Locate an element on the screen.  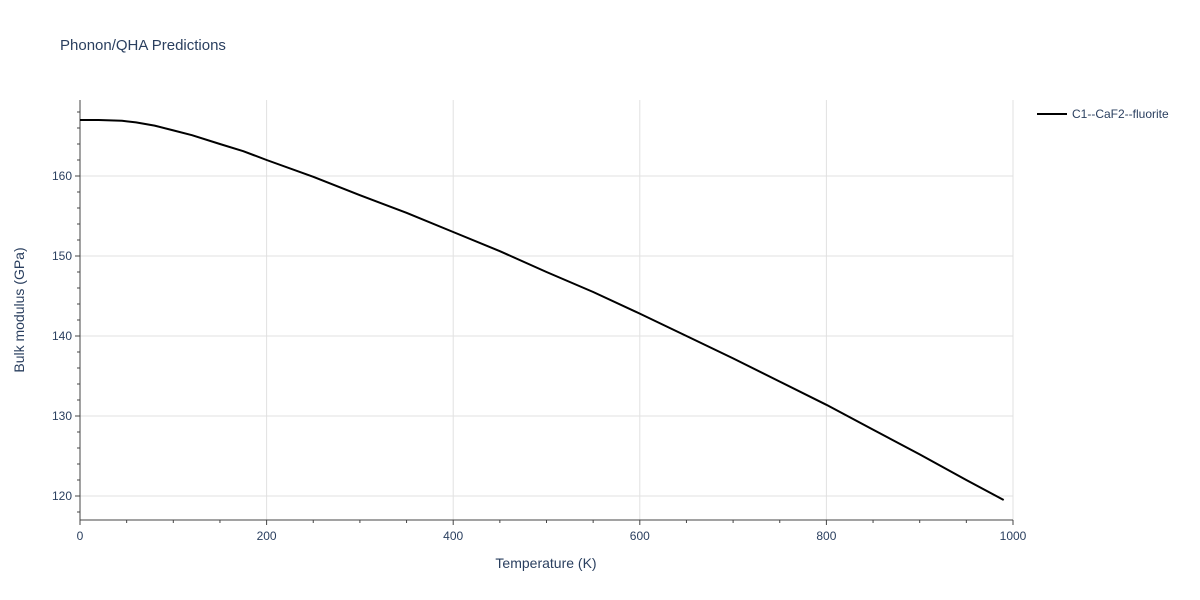
x-tick-label: 400 is located at coordinates (453, 536).